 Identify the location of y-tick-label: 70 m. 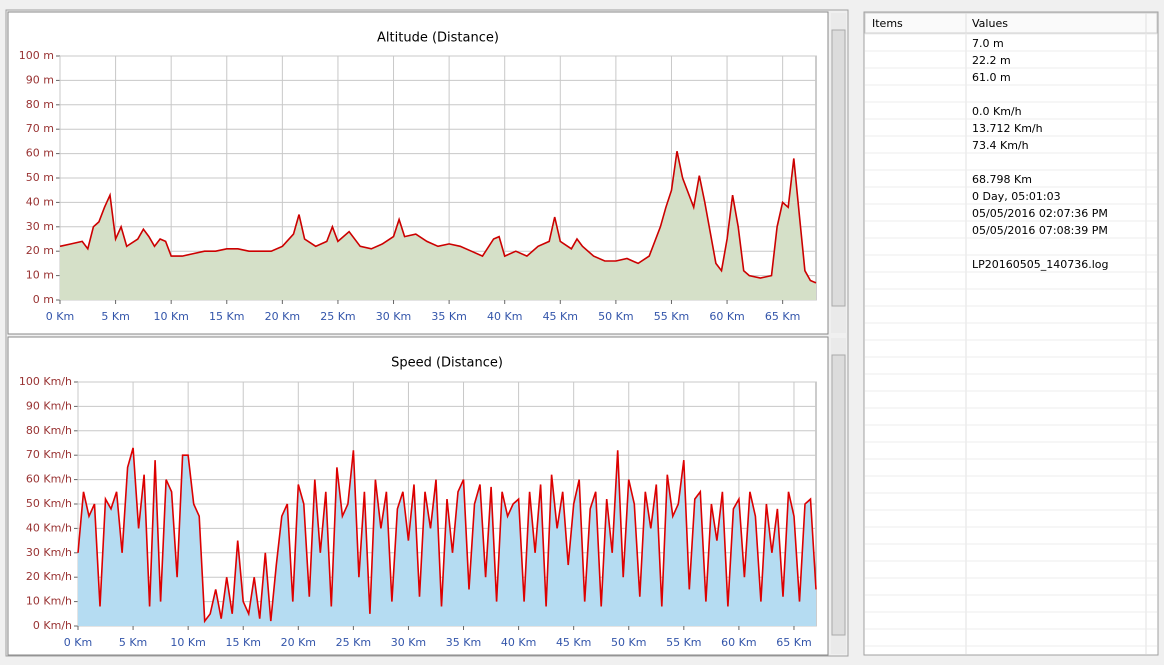
(40, 128).